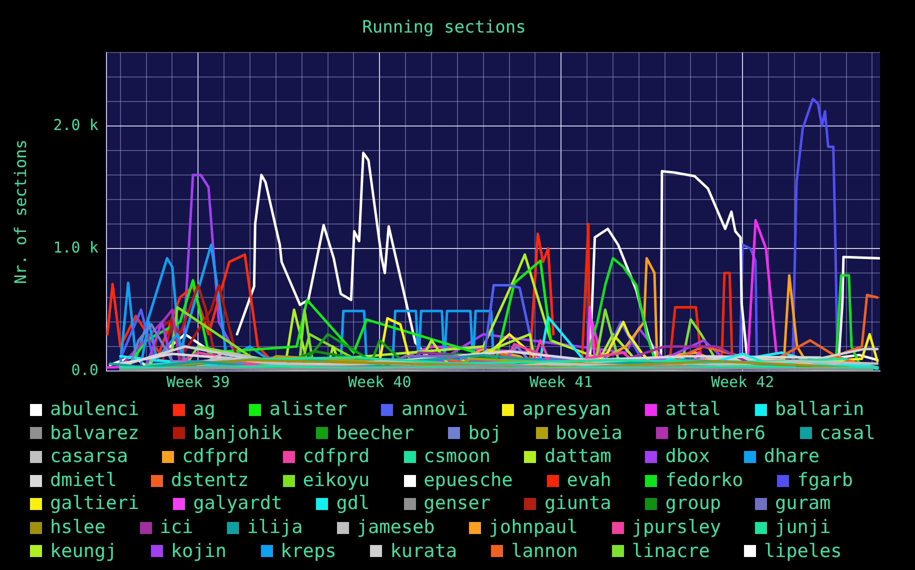 Image resolution: width=915 pixels, height=570 pixels. Describe the element at coordinates (578, 504) in the screenshot. I see `legend-label: giunta` at that location.